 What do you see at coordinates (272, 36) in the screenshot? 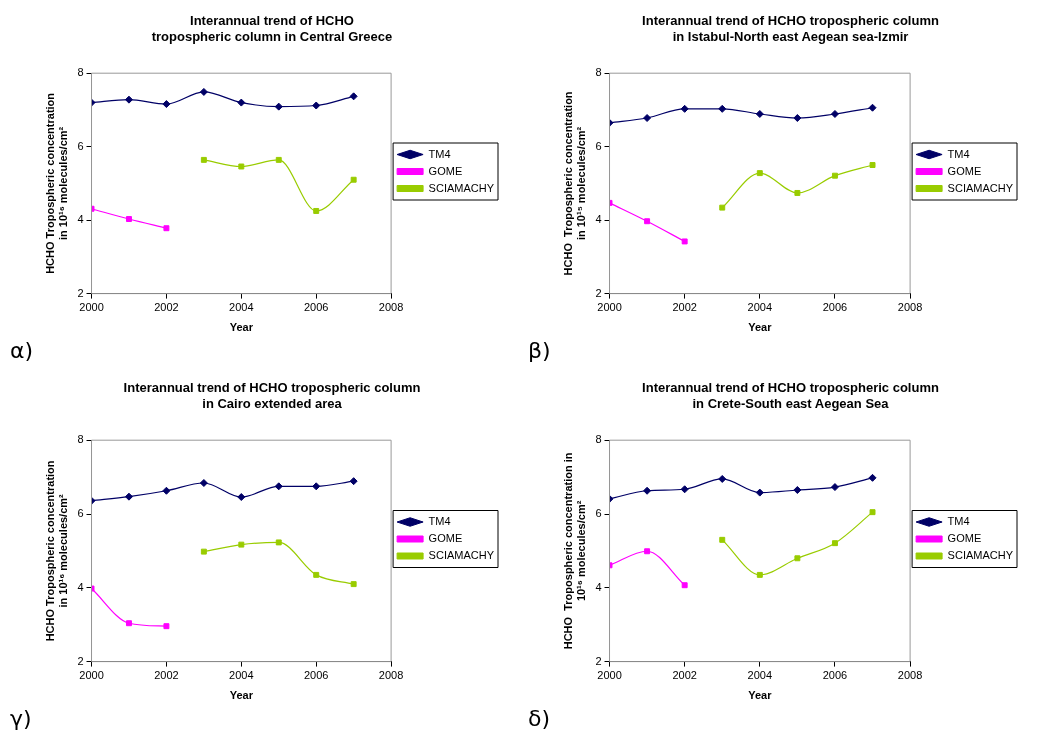
I see `text: tropospheric column in Central Greece` at bounding box center [272, 36].